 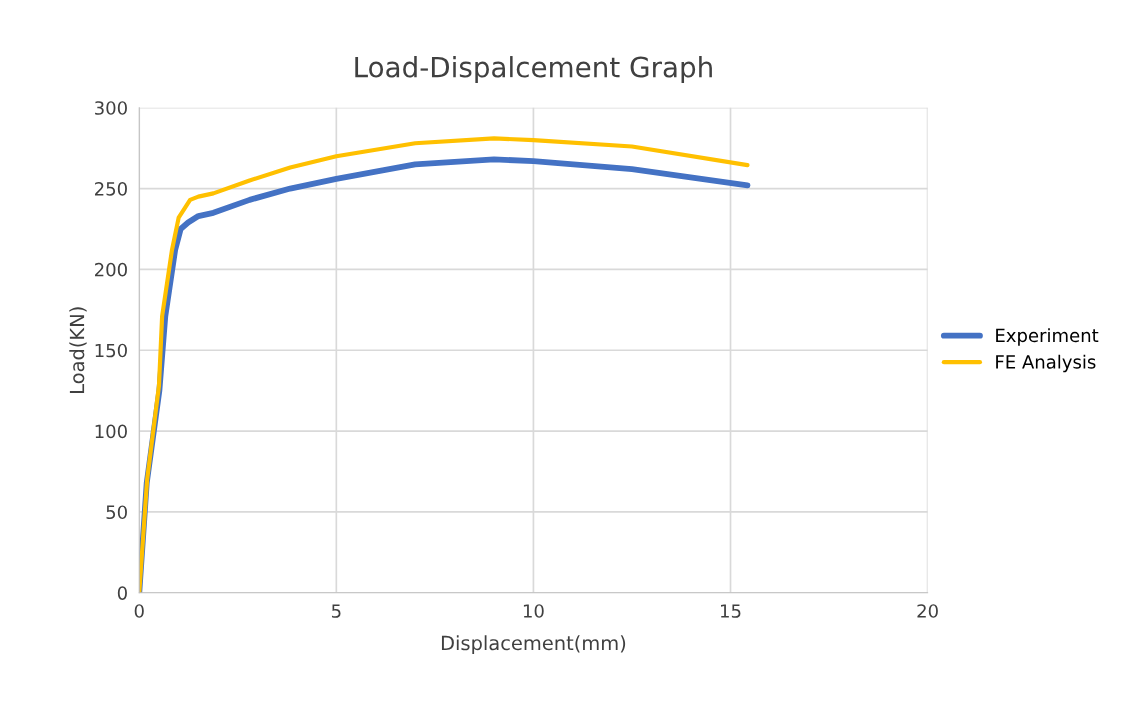 I want to click on x-tick-label: 20, so click(x=927, y=611).